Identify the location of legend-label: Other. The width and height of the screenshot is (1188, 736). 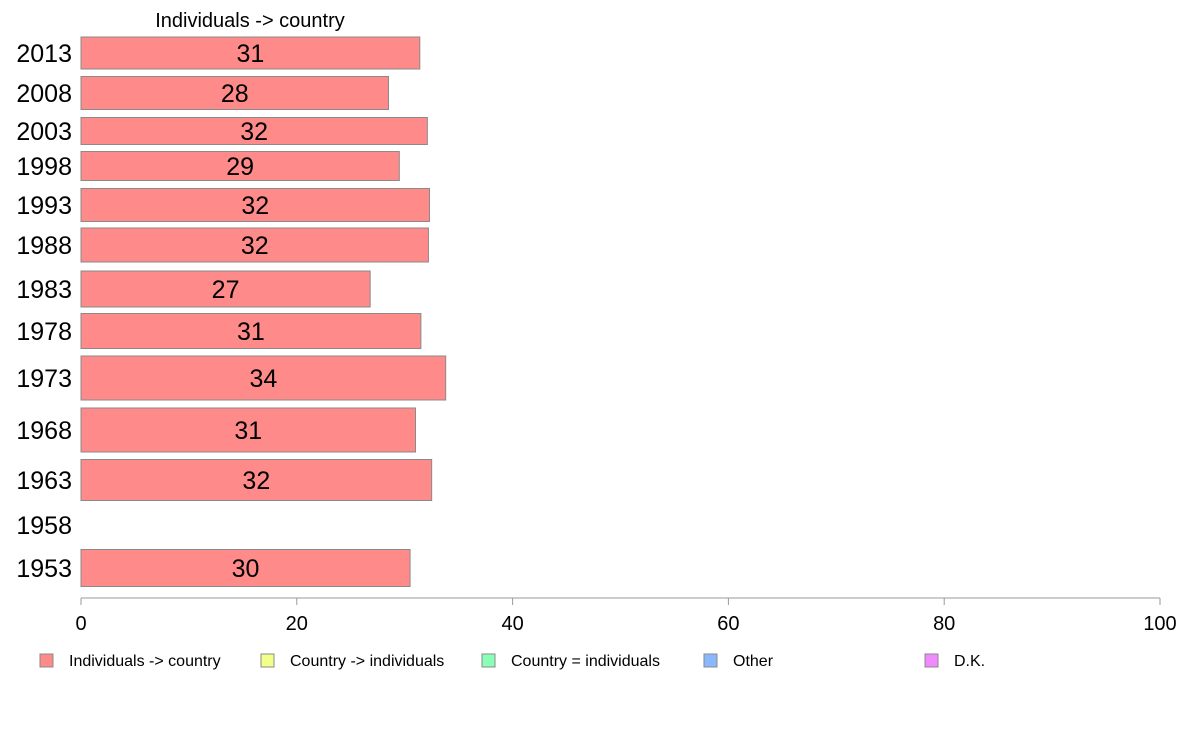
(753, 661).